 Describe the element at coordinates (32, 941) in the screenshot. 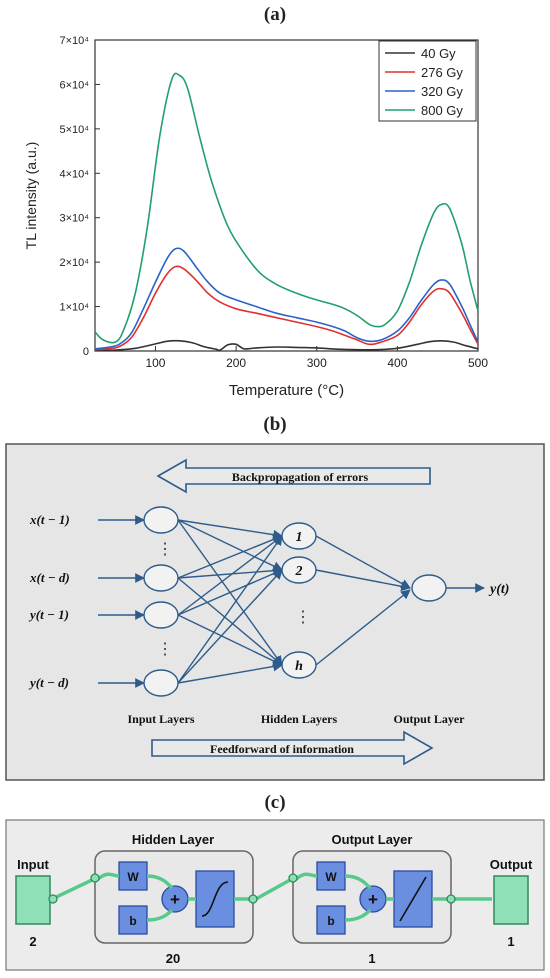

I see `input-size: 2` at that location.